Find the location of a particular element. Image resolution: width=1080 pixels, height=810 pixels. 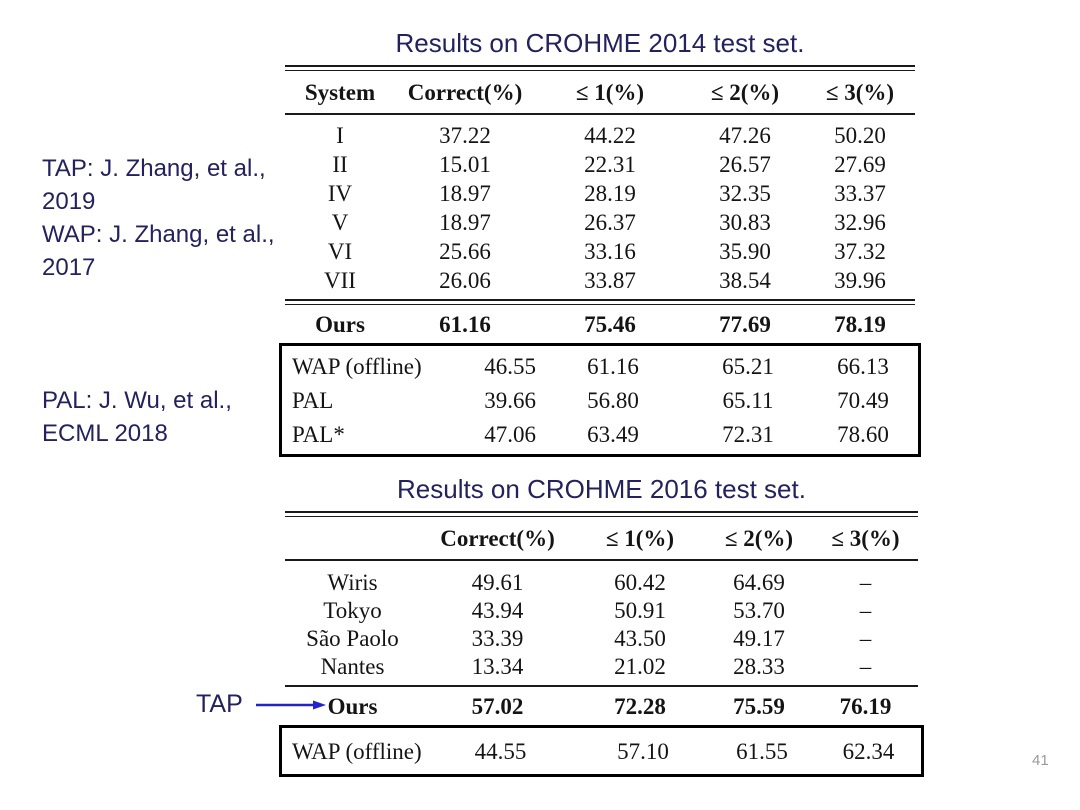

table-cell: 26.57 is located at coordinates (745, 164).